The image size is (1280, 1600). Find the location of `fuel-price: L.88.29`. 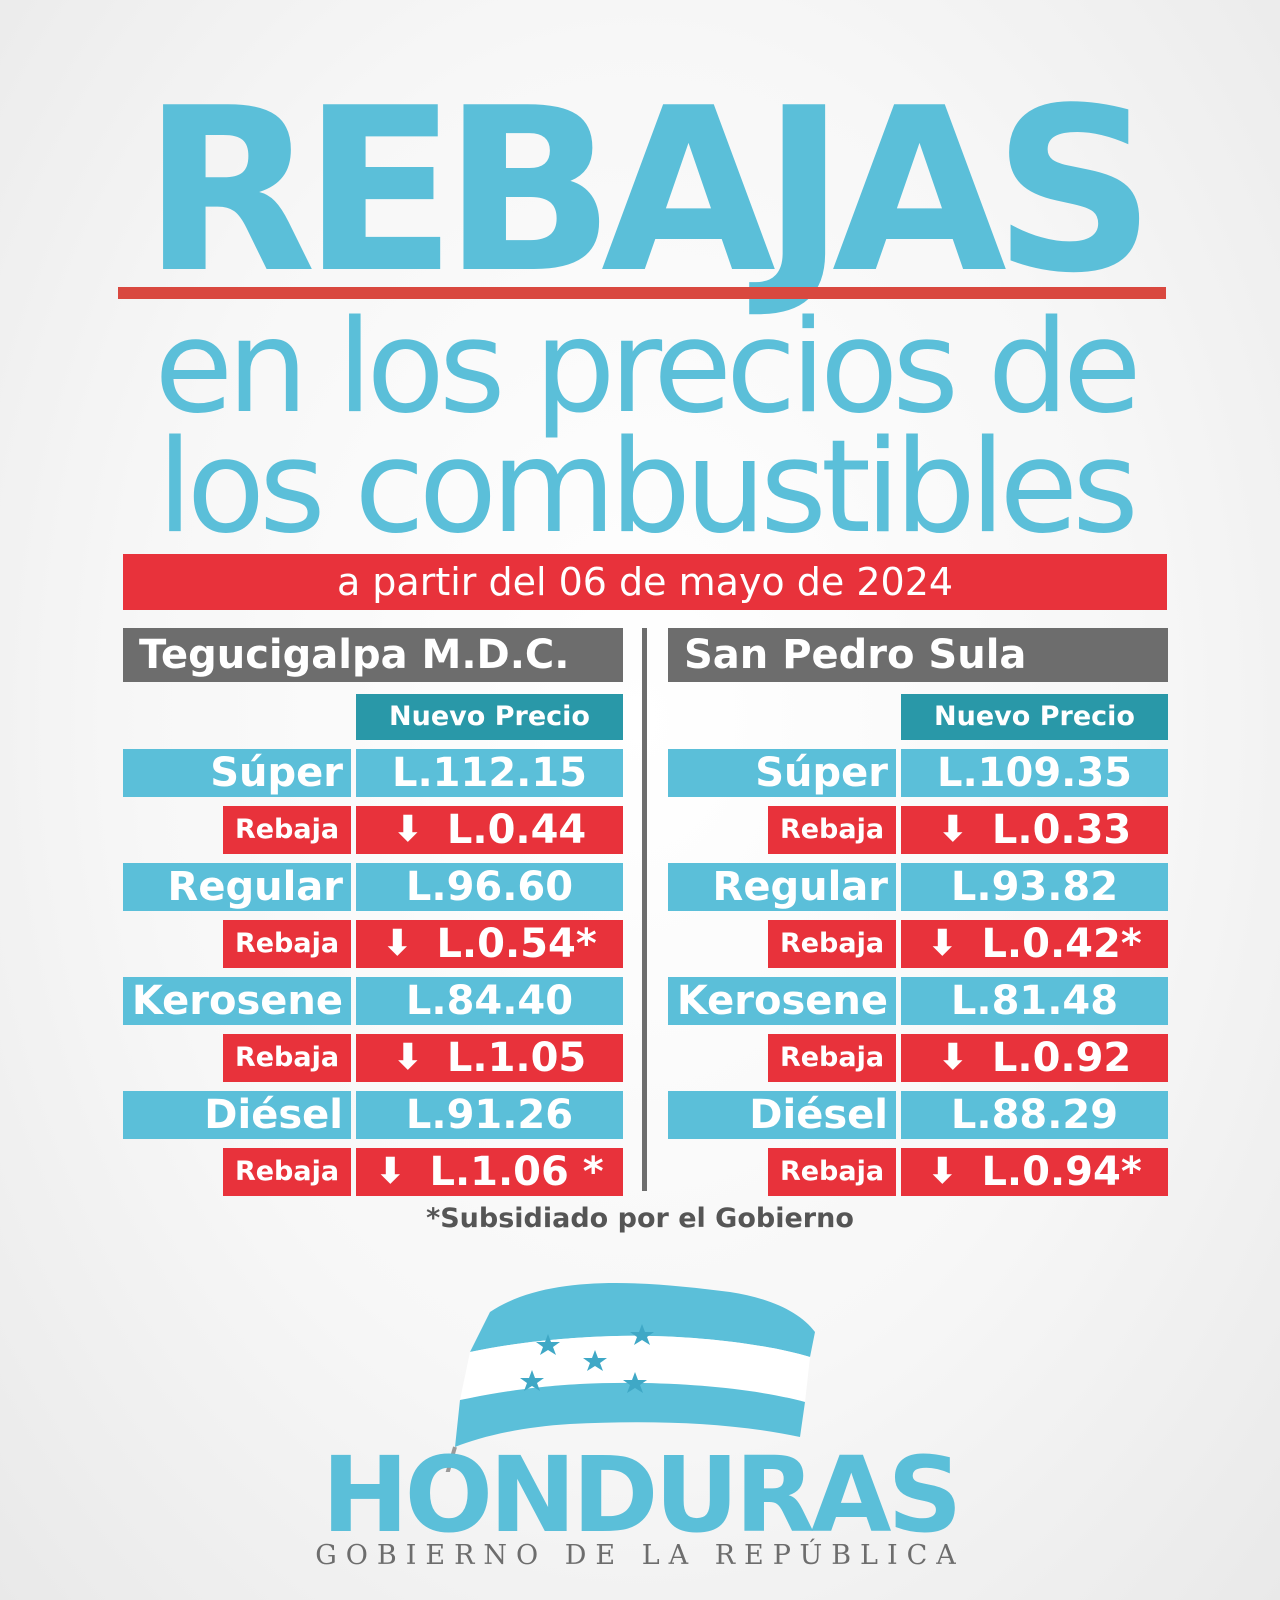

fuel-price: L.88.29 is located at coordinates (1034, 1115).